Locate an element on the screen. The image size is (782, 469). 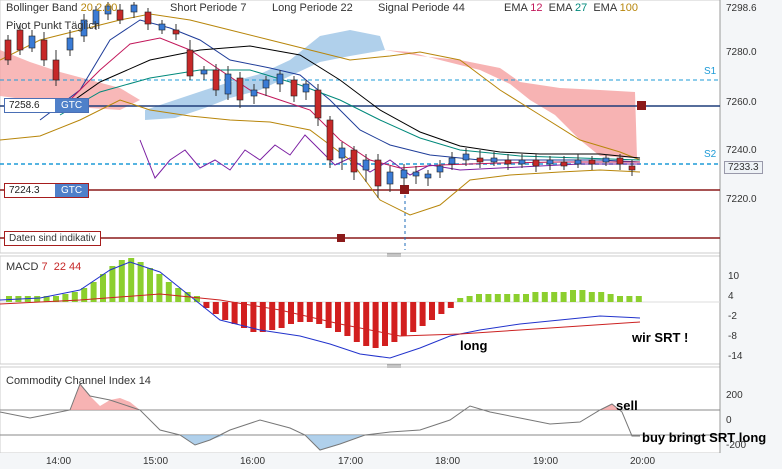
order-tag-upper: 7258.6 GTC is located at coordinates (47, 105).